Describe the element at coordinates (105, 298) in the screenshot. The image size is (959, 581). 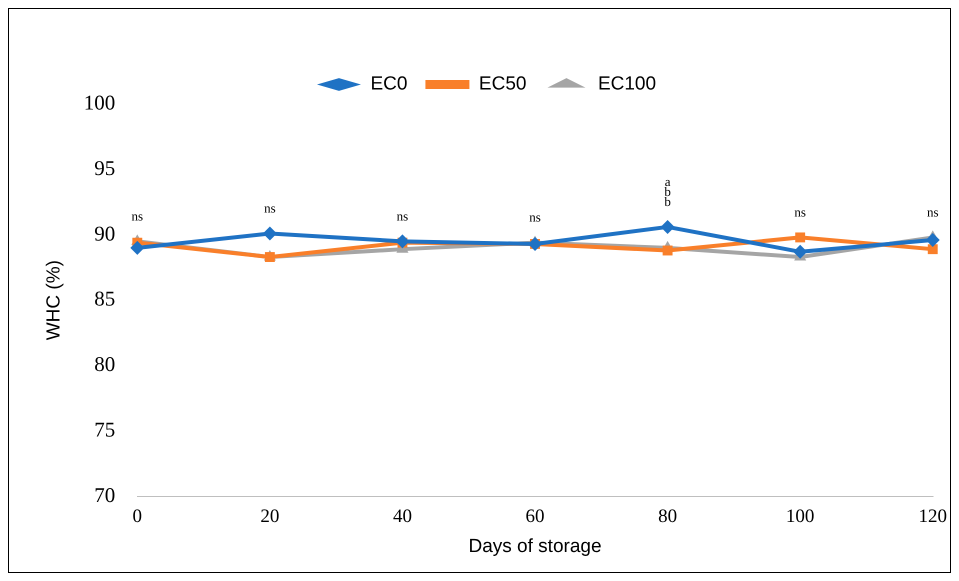
I see `y-tick-label: 85` at that location.